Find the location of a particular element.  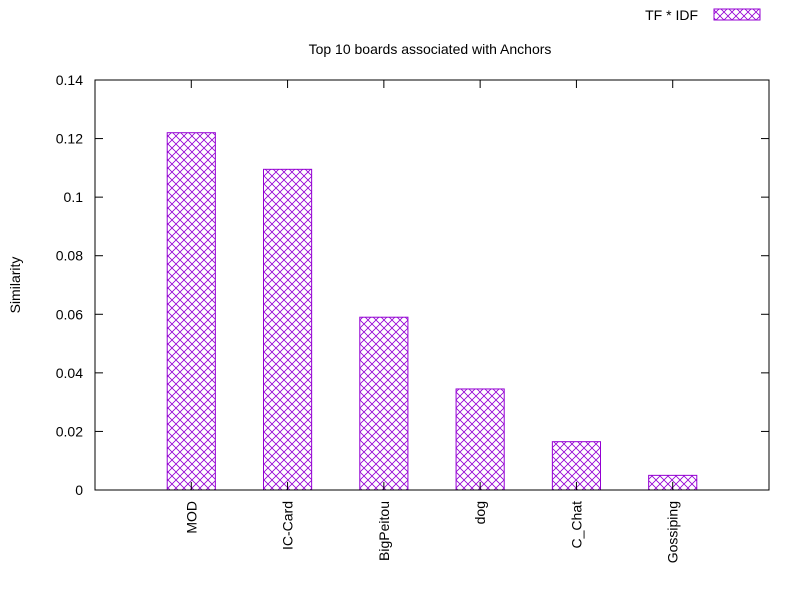

y-tick-label: 0.08 is located at coordinates (69, 256).